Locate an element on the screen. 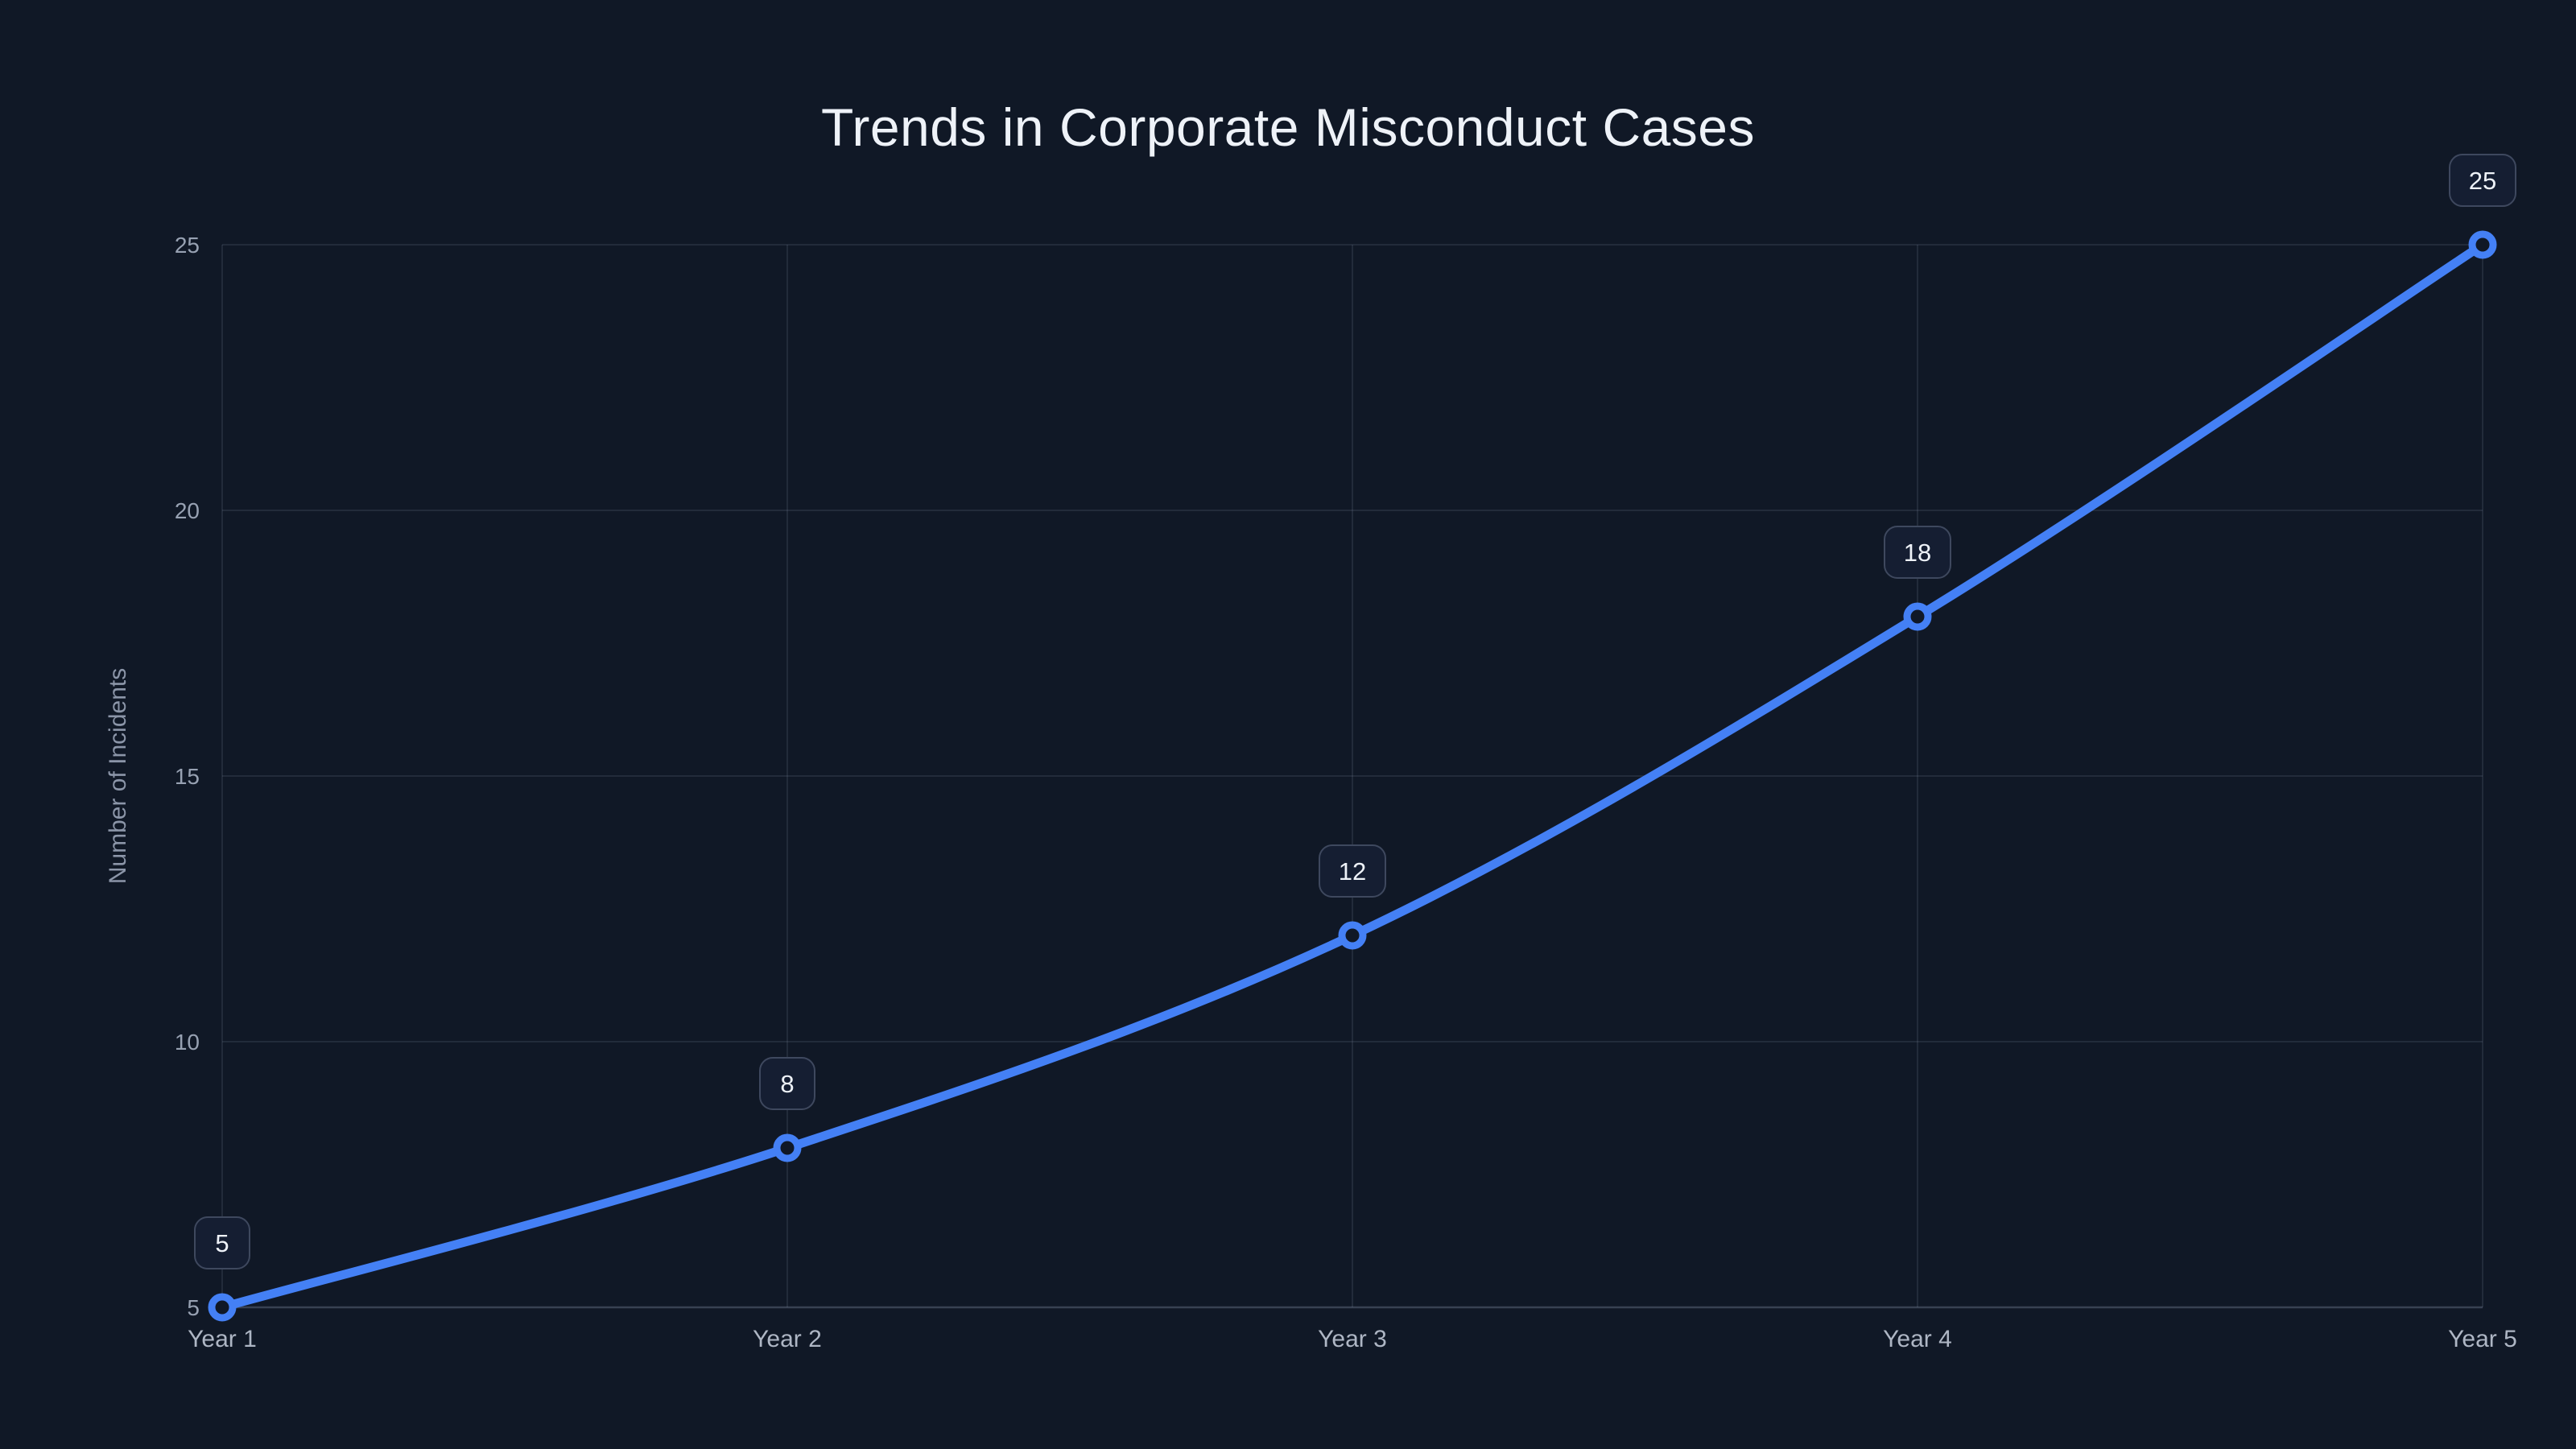 Image resolution: width=2576 pixels, height=1449 pixels. x-tick-label: Year 1 is located at coordinates (222, 1339).